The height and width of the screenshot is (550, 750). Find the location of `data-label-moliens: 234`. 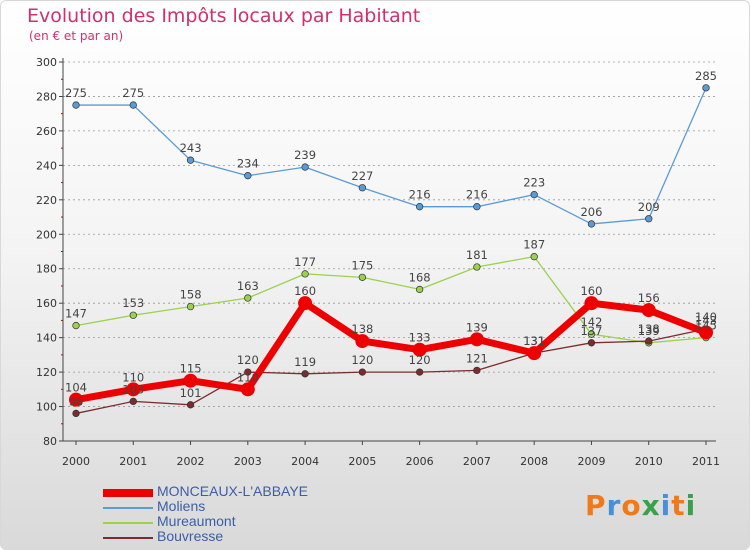

data-label-moliens: 234 is located at coordinates (248, 164).